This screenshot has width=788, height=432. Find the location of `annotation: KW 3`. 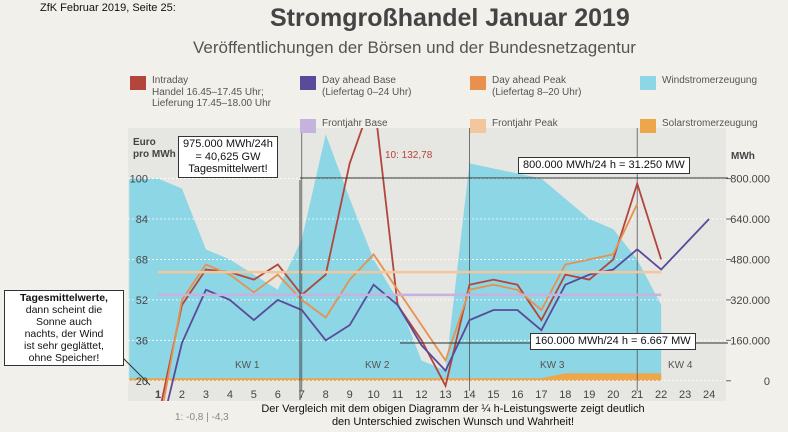

annotation: KW 3 is located at coordinates (552, 365).